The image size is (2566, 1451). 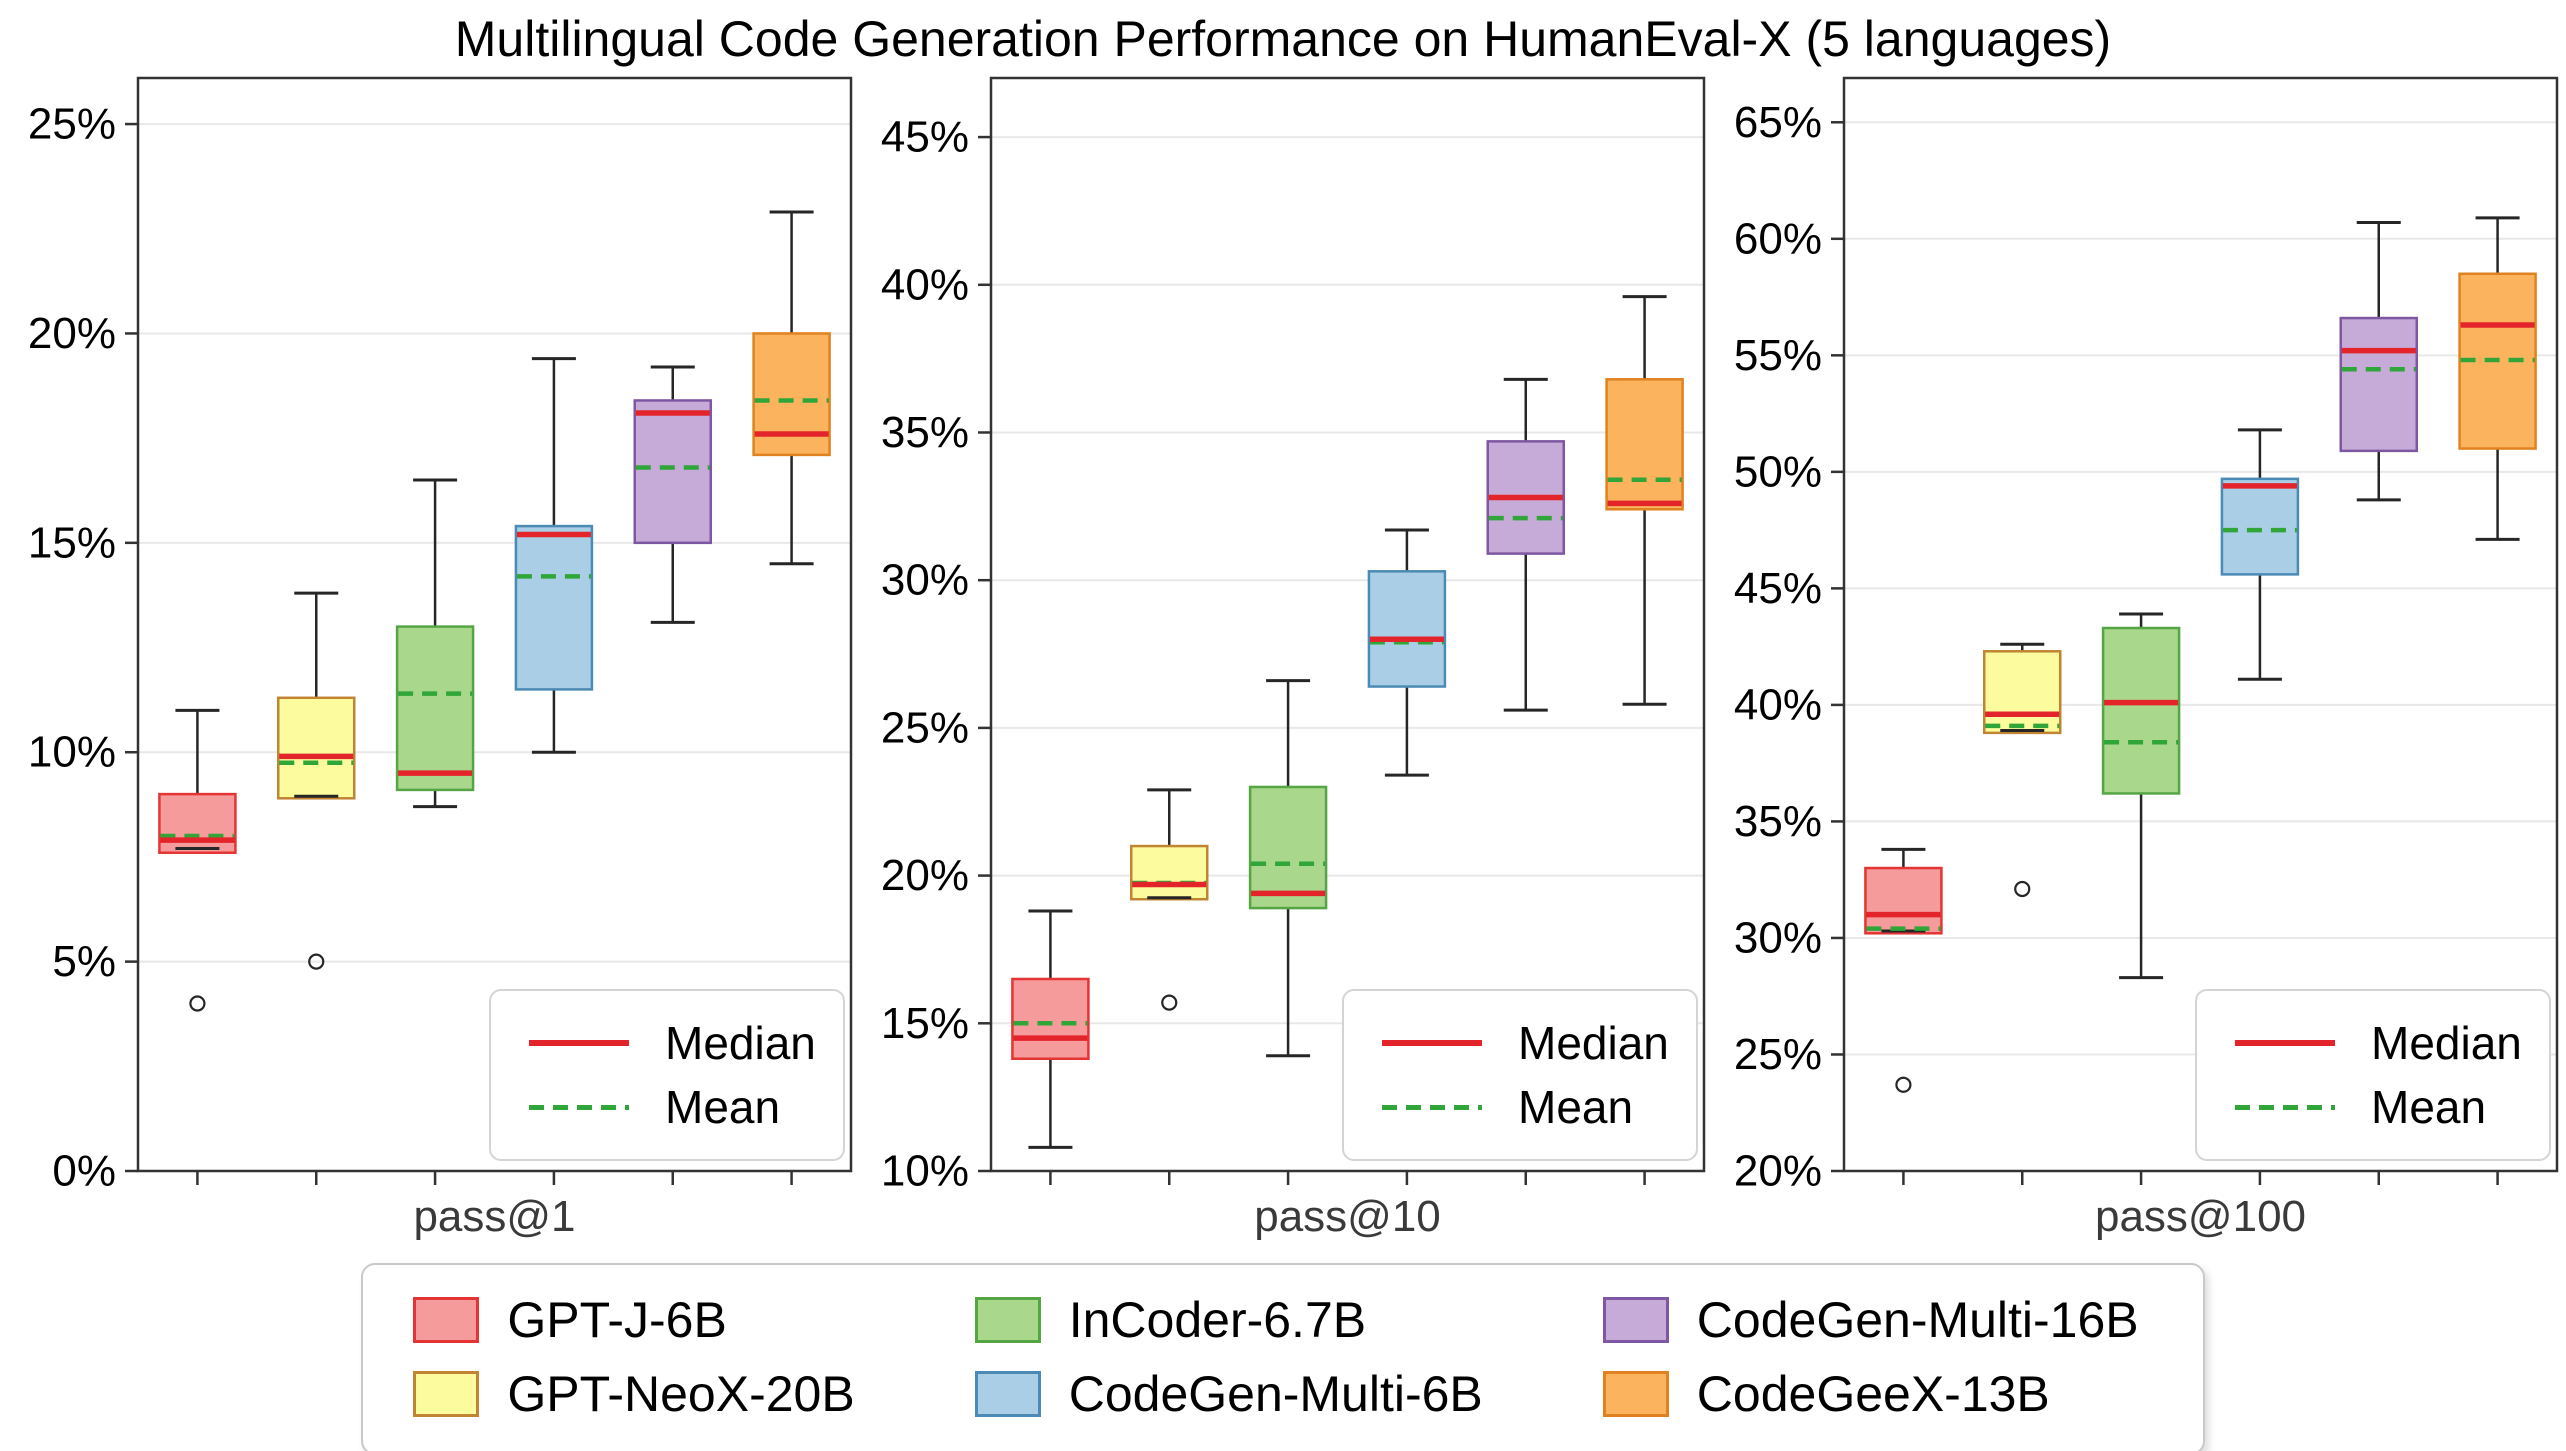 I want to click on legend-label: InCoder-6.7B, so click(x=1217, y=1320).